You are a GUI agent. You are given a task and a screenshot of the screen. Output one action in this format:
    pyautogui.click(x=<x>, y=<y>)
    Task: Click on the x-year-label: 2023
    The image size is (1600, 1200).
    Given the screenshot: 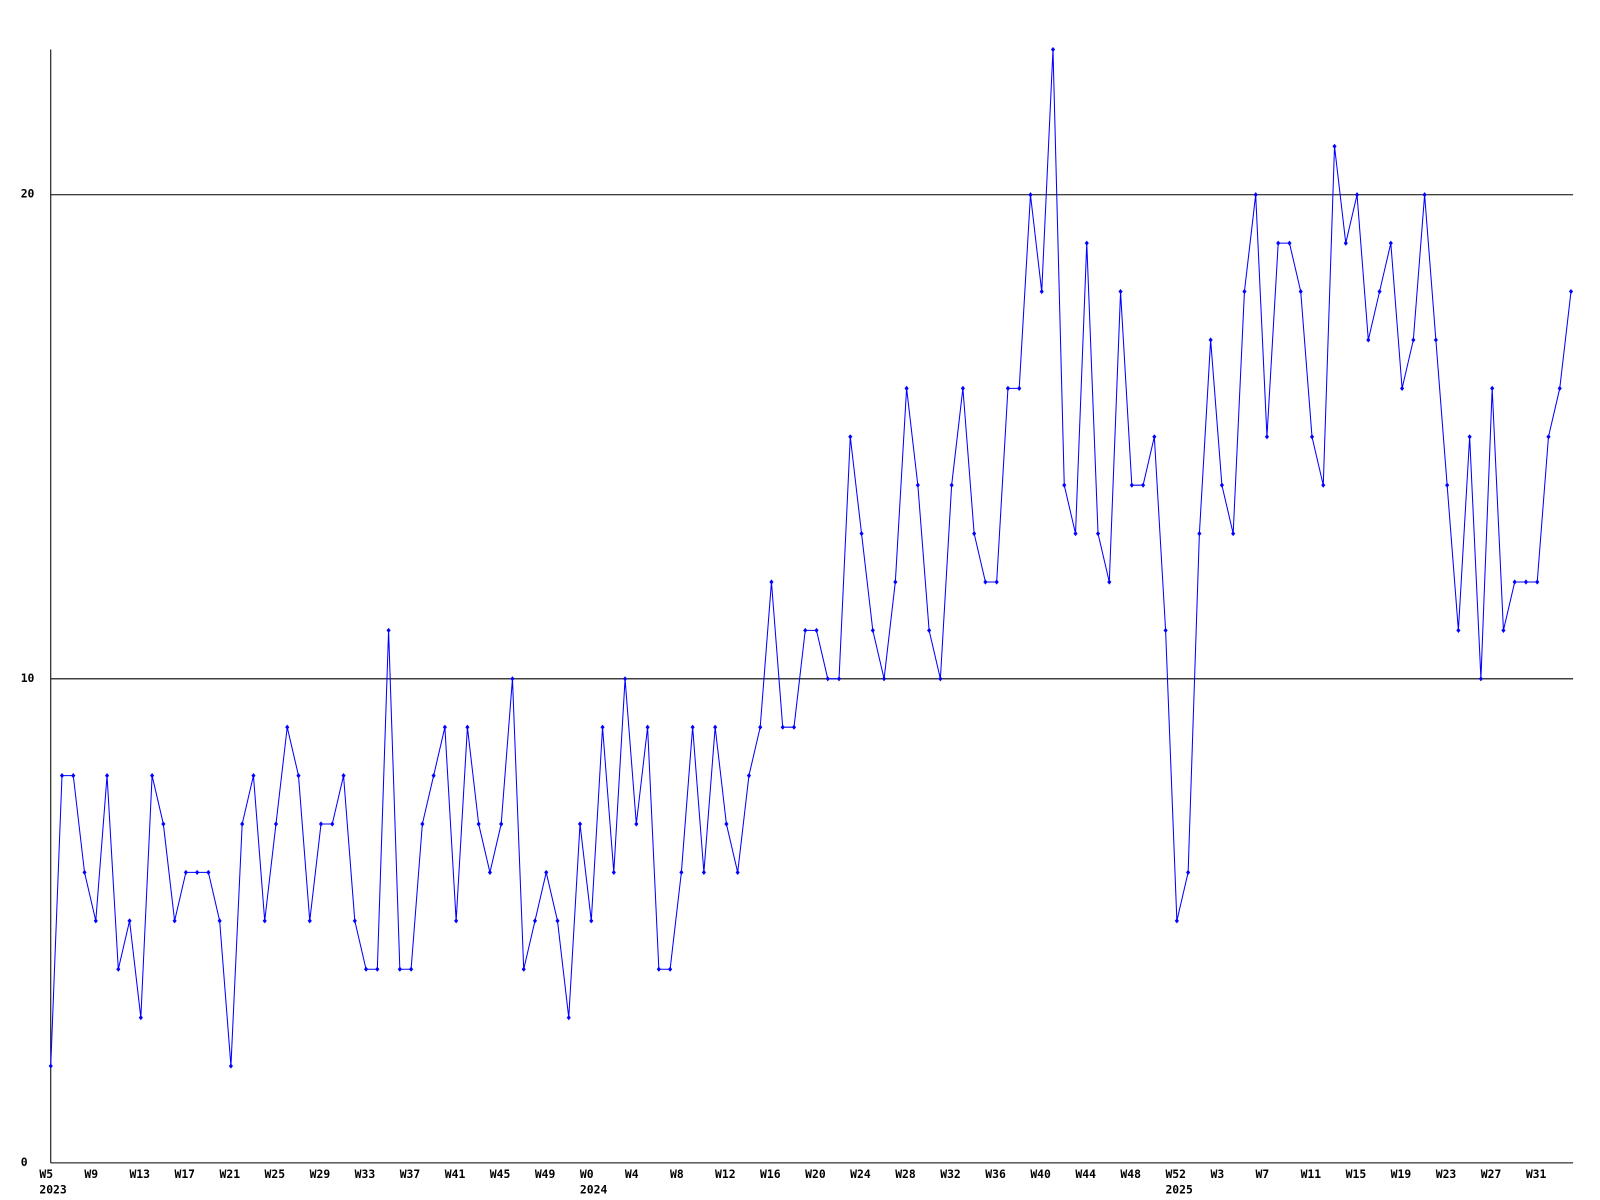 What is the action you would take?
    pyautogui.click(x=53, y=1190)
    